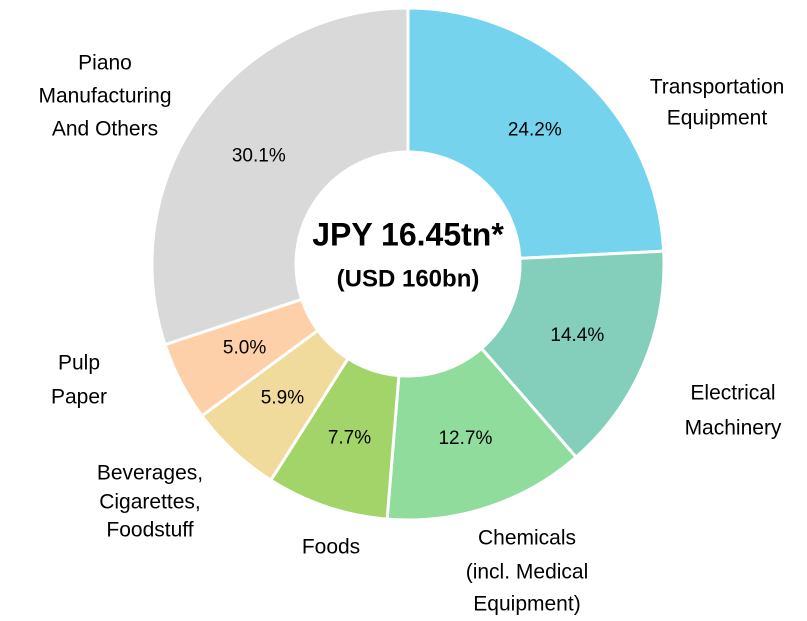  Describe the element at coordinates (104, 96) in the screenshot. I see `category-label: Manufacturing` at that location.